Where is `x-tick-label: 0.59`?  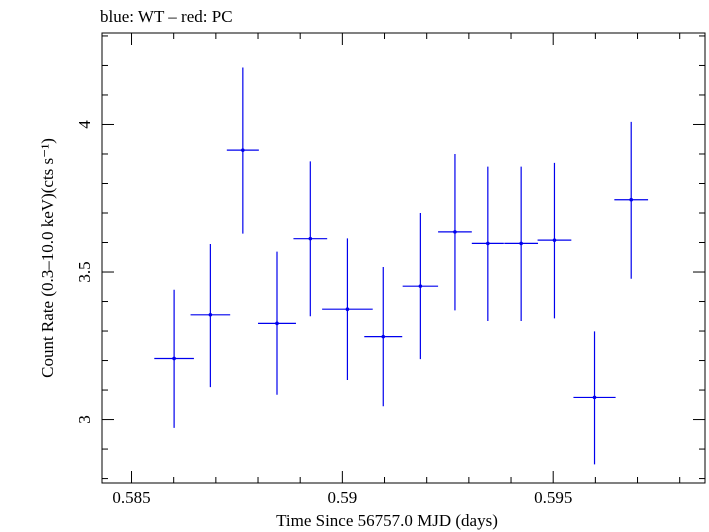 x-tick-label: 0.59 is located at coordinates (342, 497).